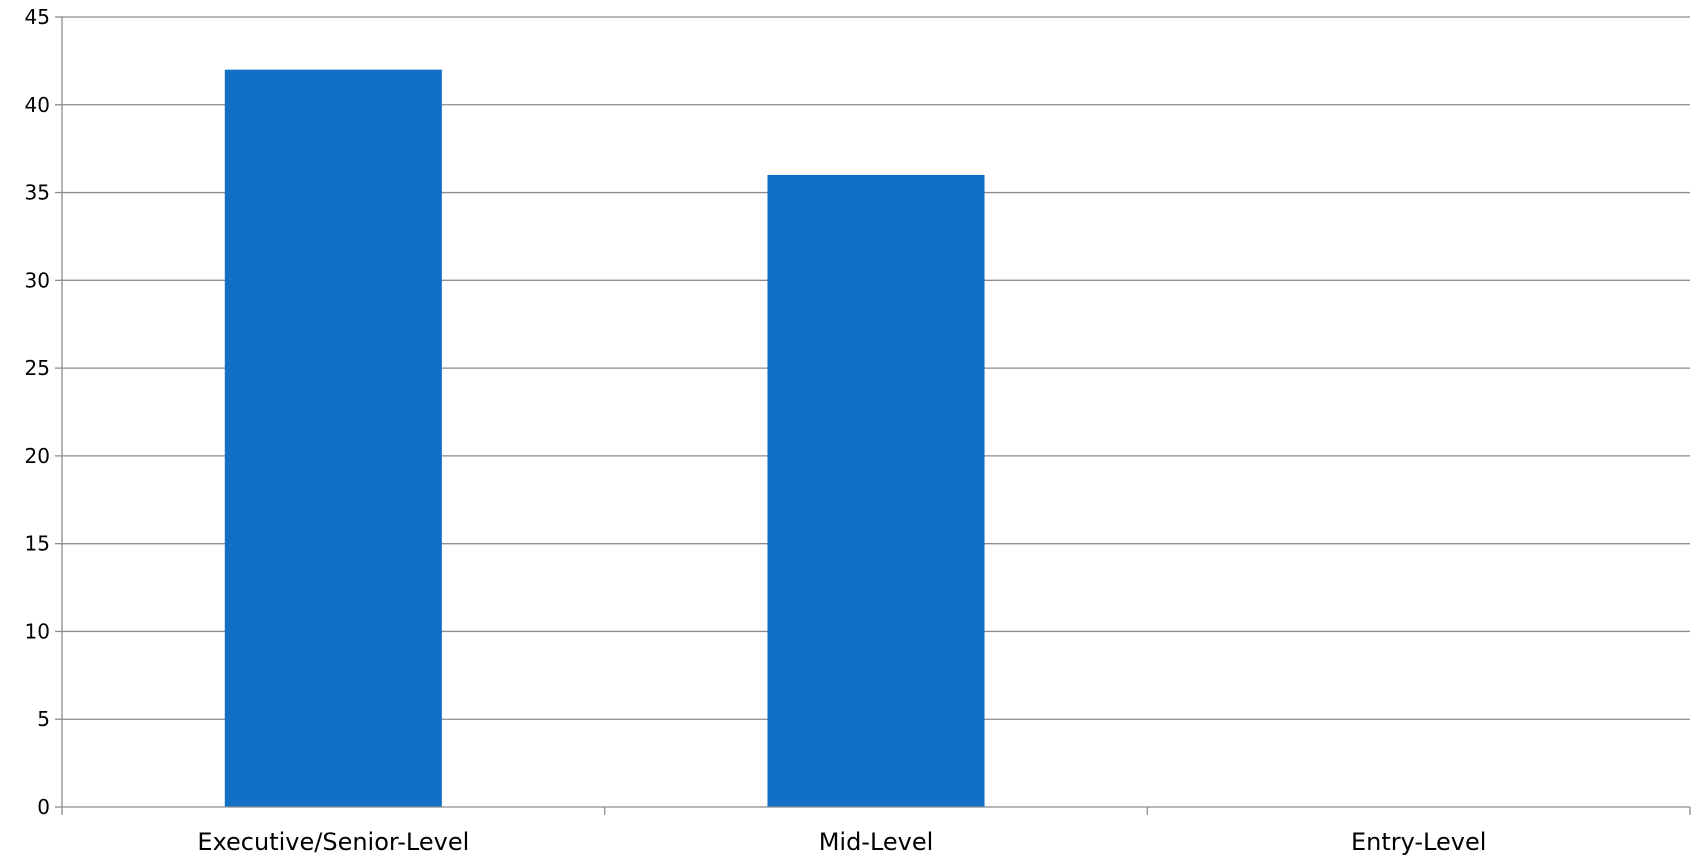 This screenshot has height=864, width=1696. What do you see at coordinates (37, 193) in the screenshot?
I see `y-tick-label: 35` at bounding box center [37, 193].